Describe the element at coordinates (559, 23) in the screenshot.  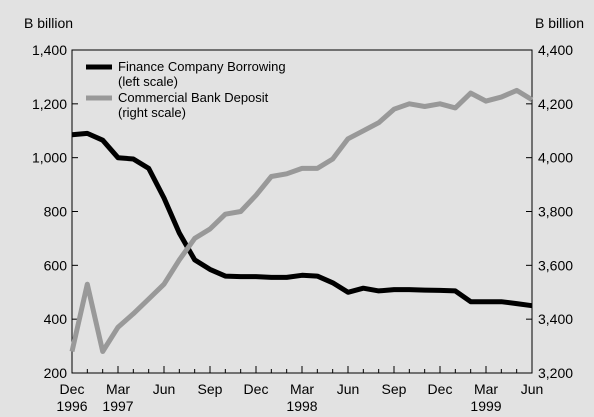
I see `right-axis-unit: B billion` at that location.